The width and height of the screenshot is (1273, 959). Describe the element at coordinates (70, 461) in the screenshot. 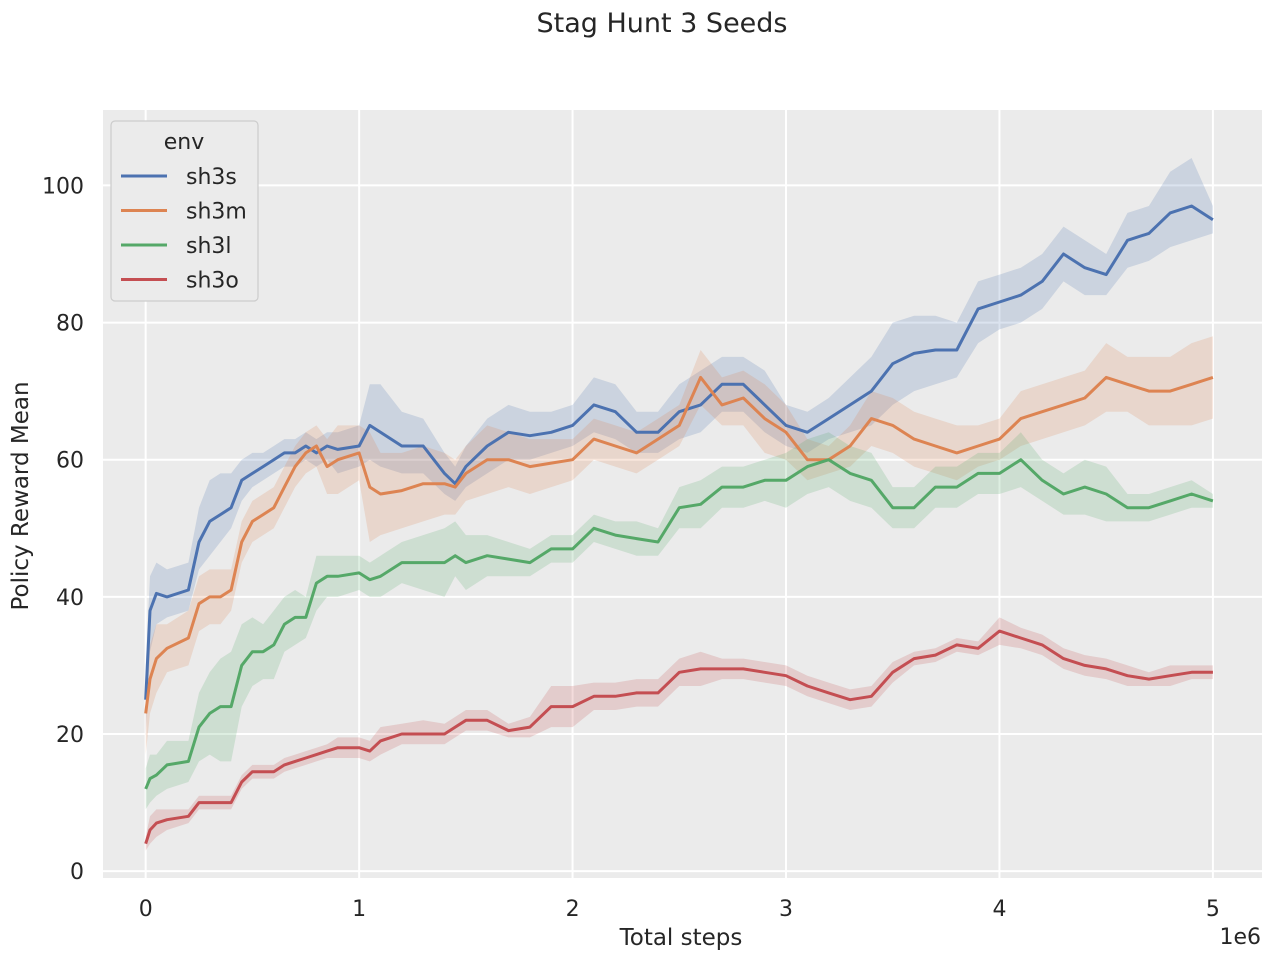

I see `y-tick-label: 60` at that location.